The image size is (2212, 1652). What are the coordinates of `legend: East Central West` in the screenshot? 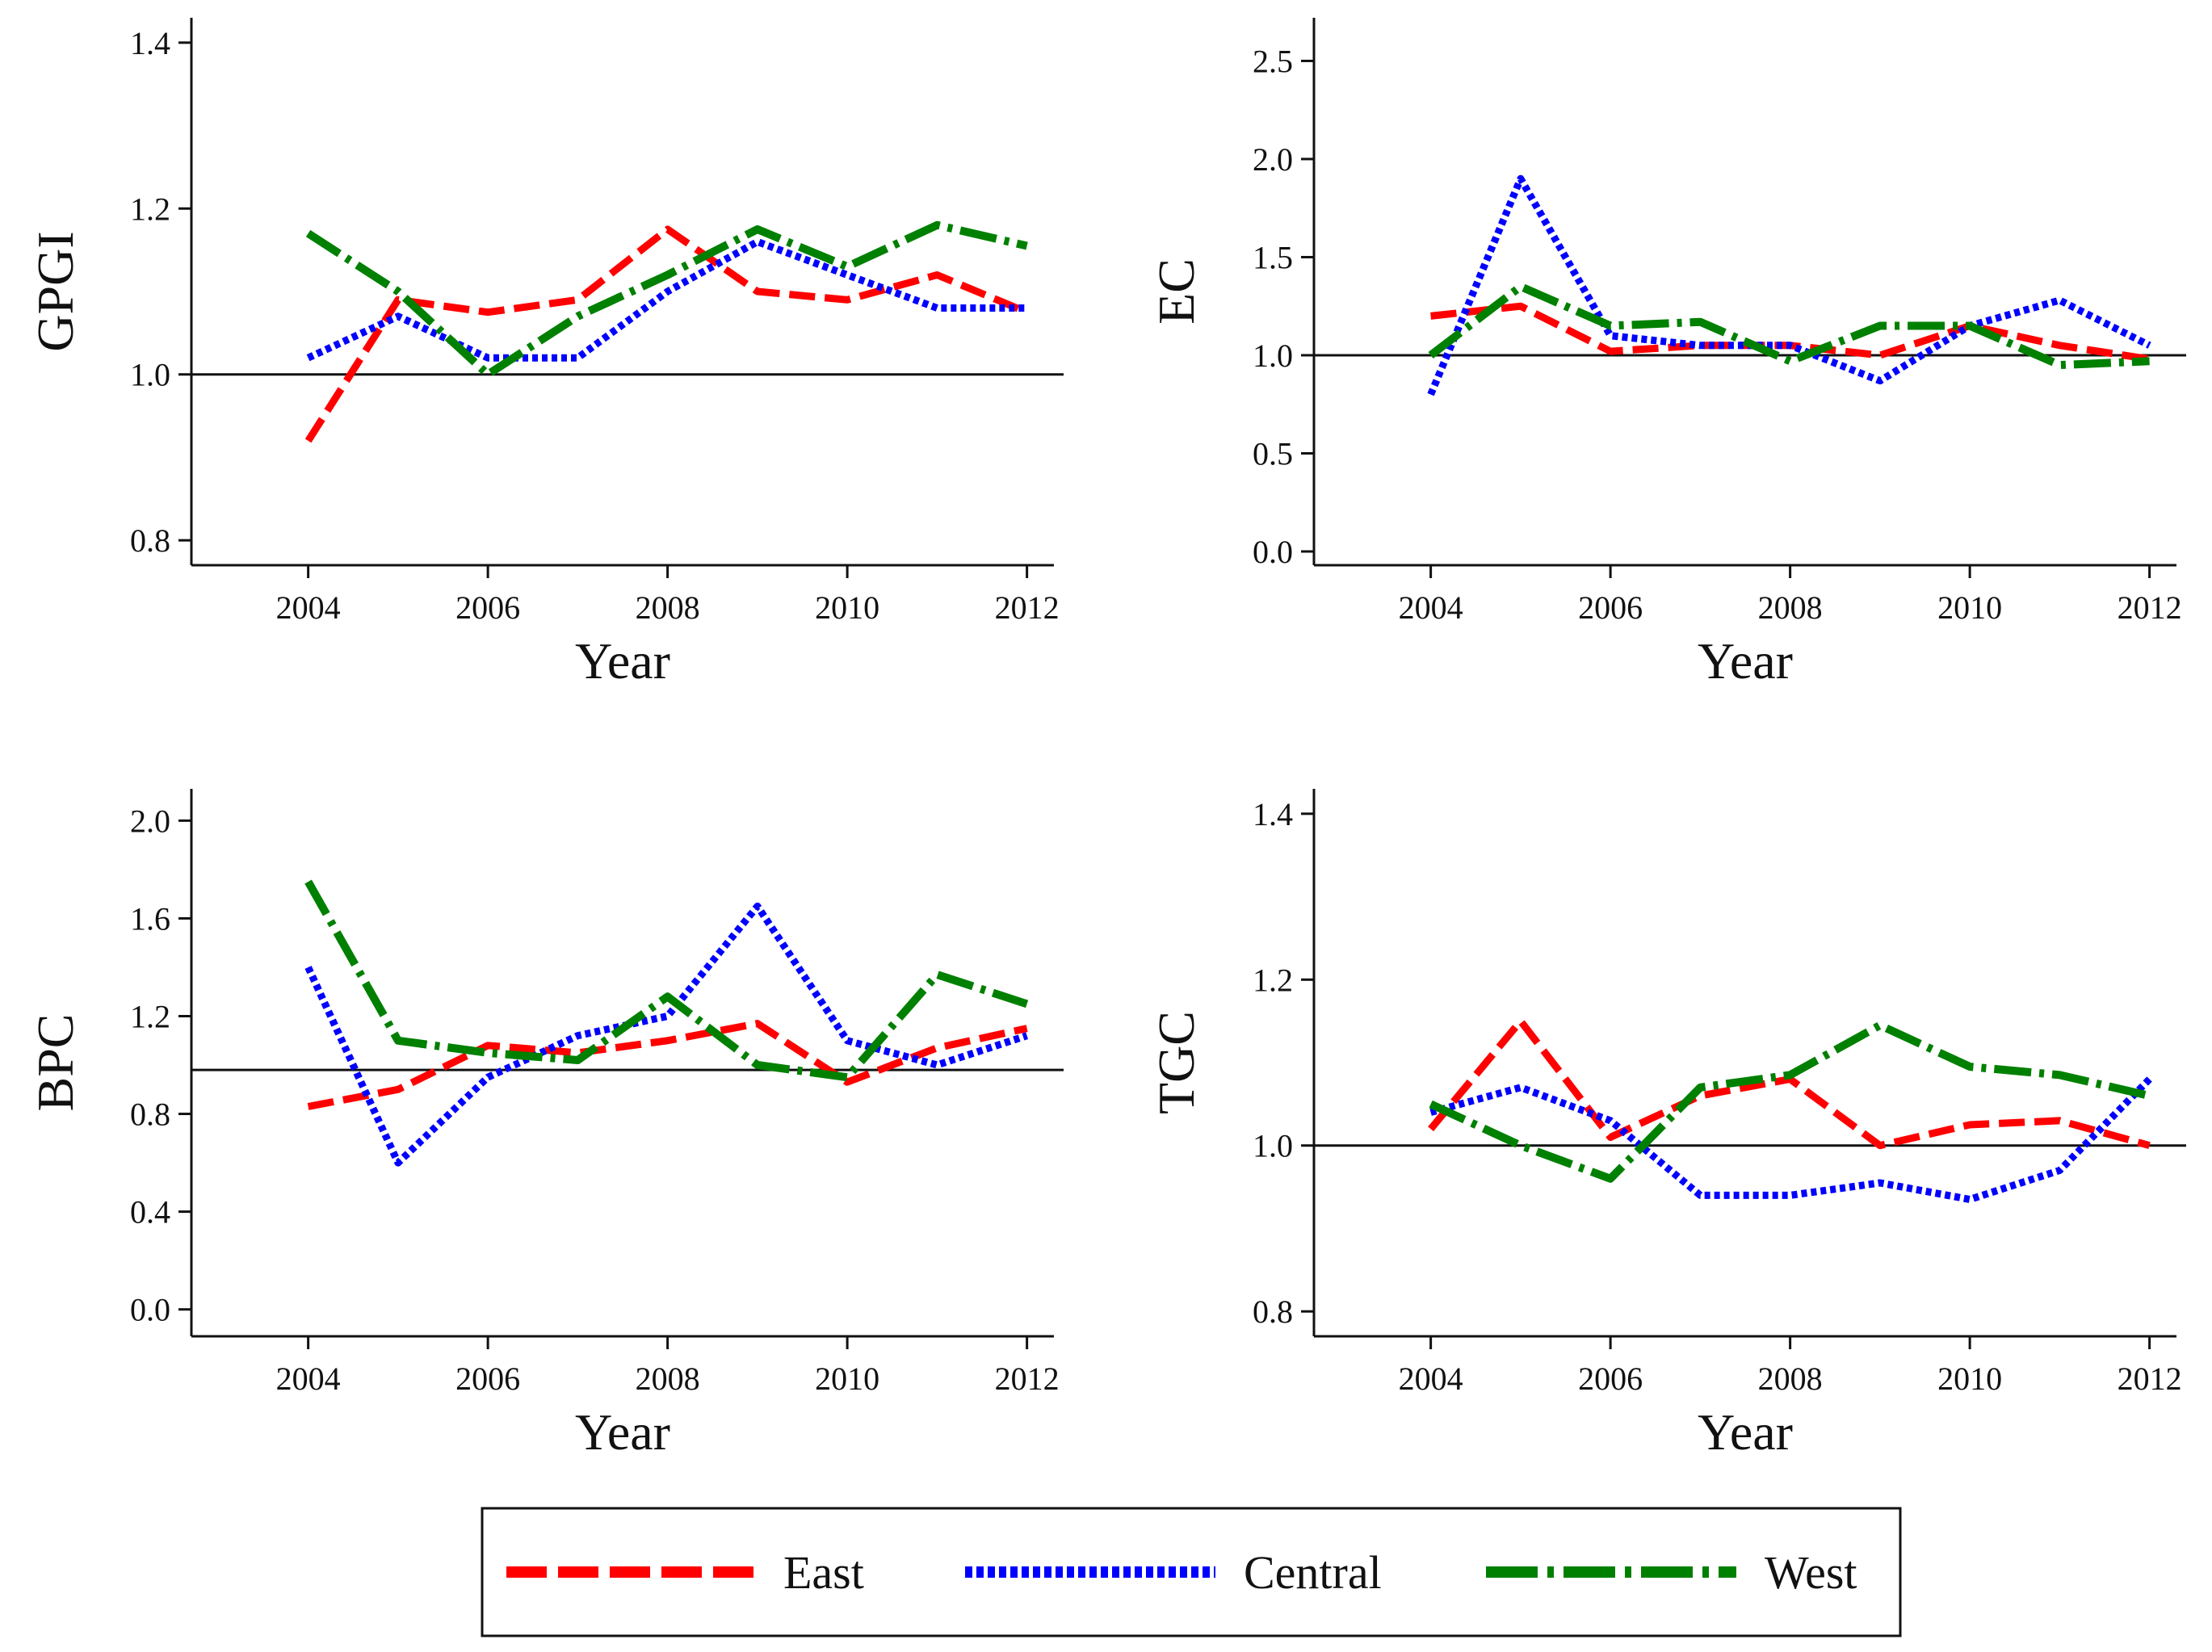 It's located at (1191, 1572).